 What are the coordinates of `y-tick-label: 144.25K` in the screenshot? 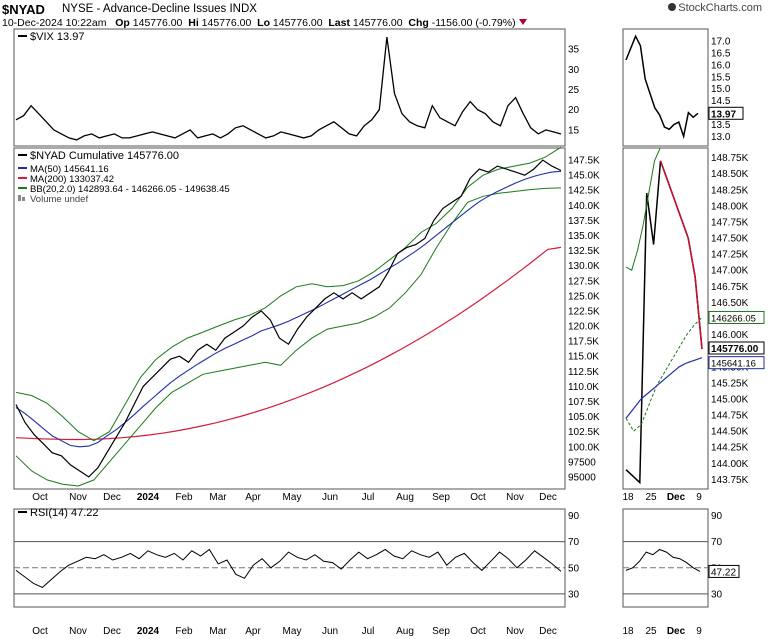 It's located at (730, 448).